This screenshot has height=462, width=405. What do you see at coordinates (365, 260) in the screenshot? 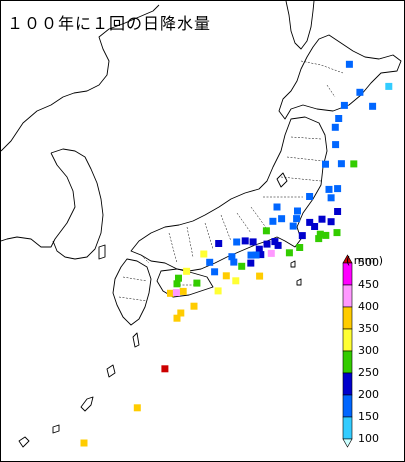
I see `legend-unit: ( mm )` at bounding box center [365, 260].